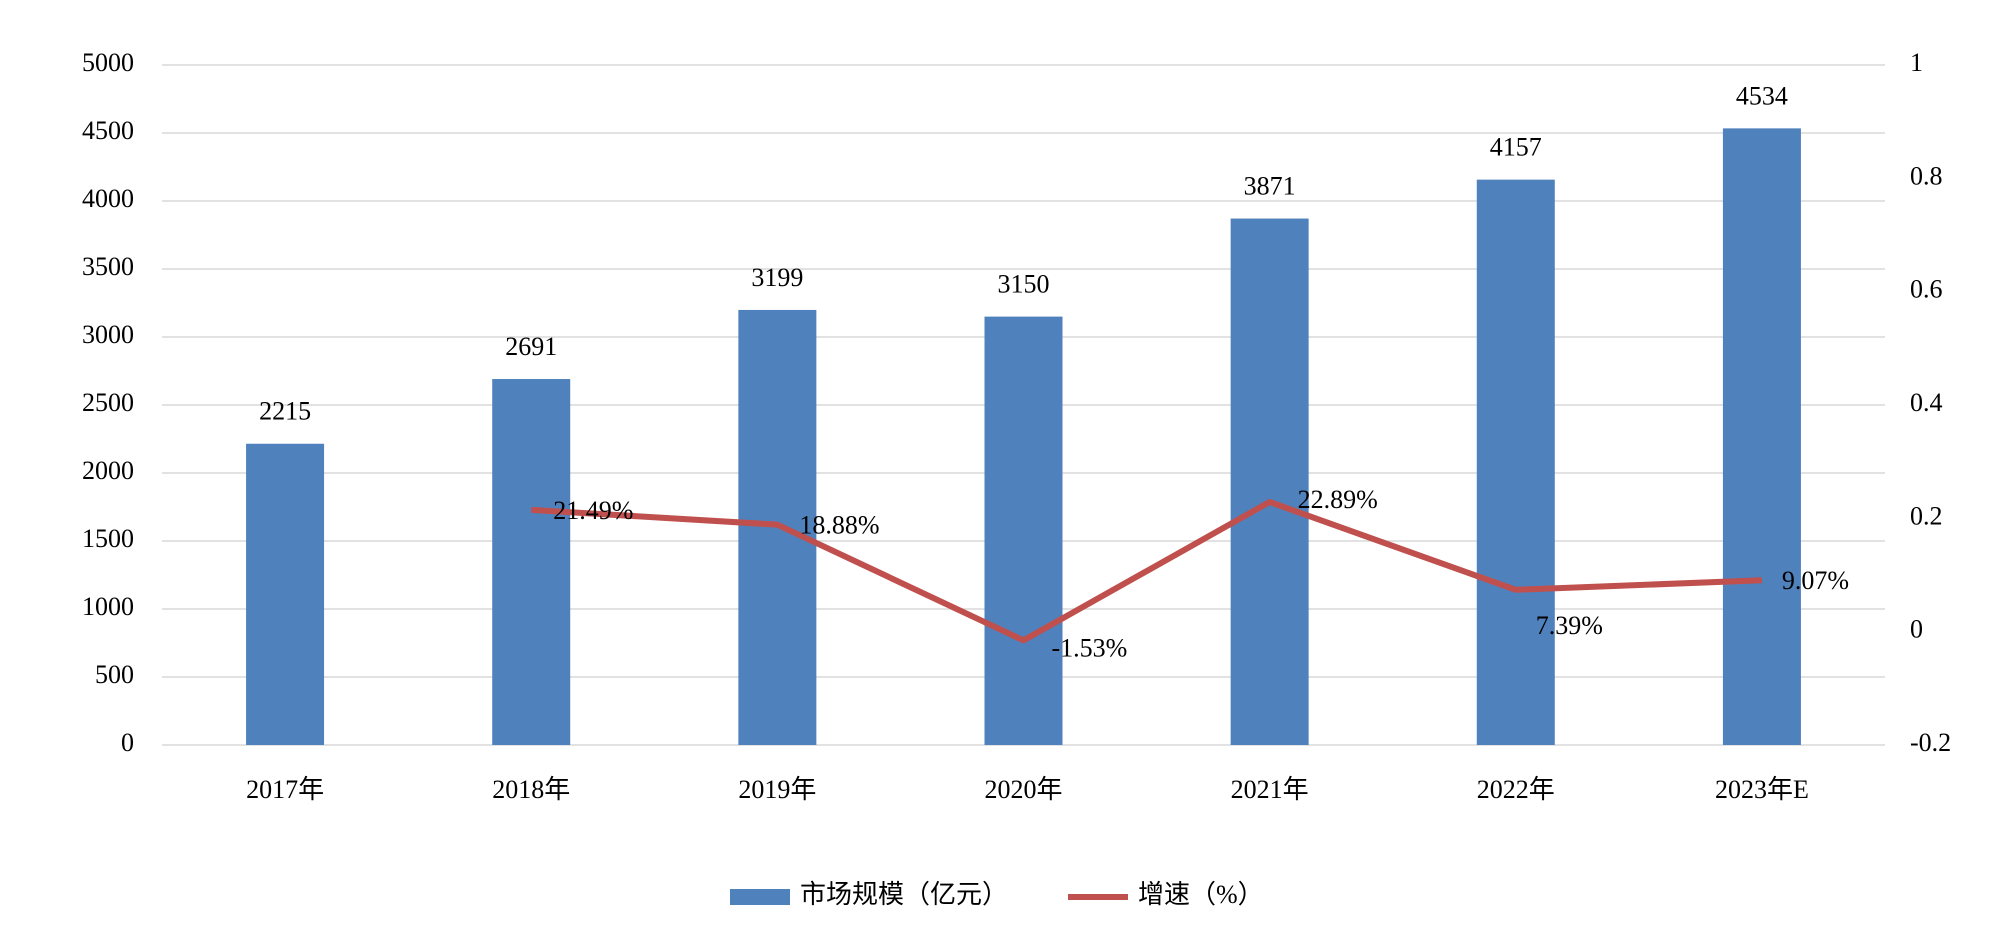 The height and width of the screenshot is (947, 2000). Describe the element at coordinates (1338, 499) in the screenshot. I see `data-label: 22.89%` at that location.